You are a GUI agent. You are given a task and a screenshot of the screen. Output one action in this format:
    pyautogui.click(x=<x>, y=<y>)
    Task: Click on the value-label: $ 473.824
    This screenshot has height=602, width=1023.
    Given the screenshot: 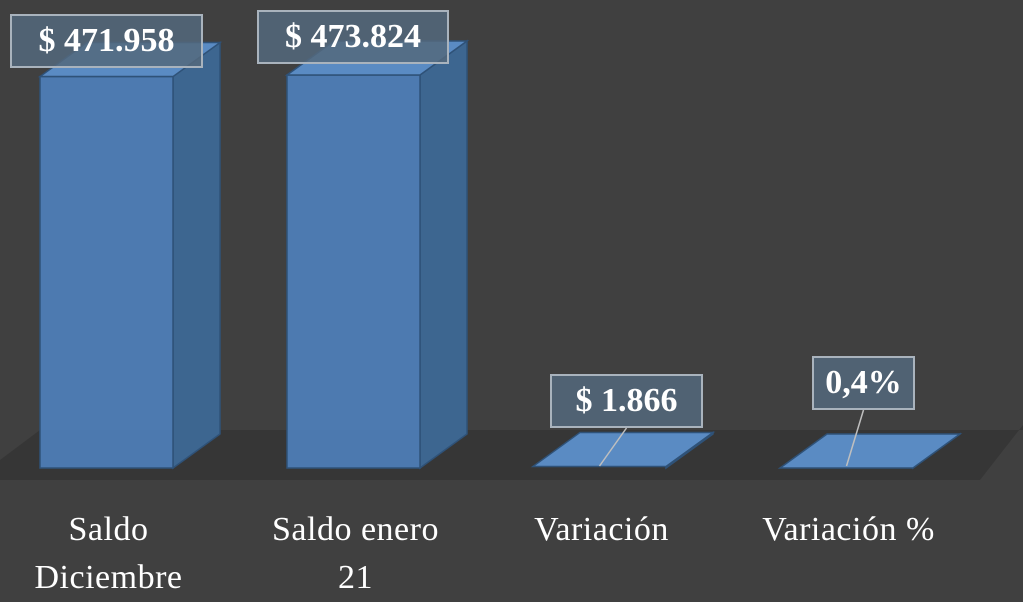 What is the action you would take?
    pyautogui.click(x=353, y=37)
    